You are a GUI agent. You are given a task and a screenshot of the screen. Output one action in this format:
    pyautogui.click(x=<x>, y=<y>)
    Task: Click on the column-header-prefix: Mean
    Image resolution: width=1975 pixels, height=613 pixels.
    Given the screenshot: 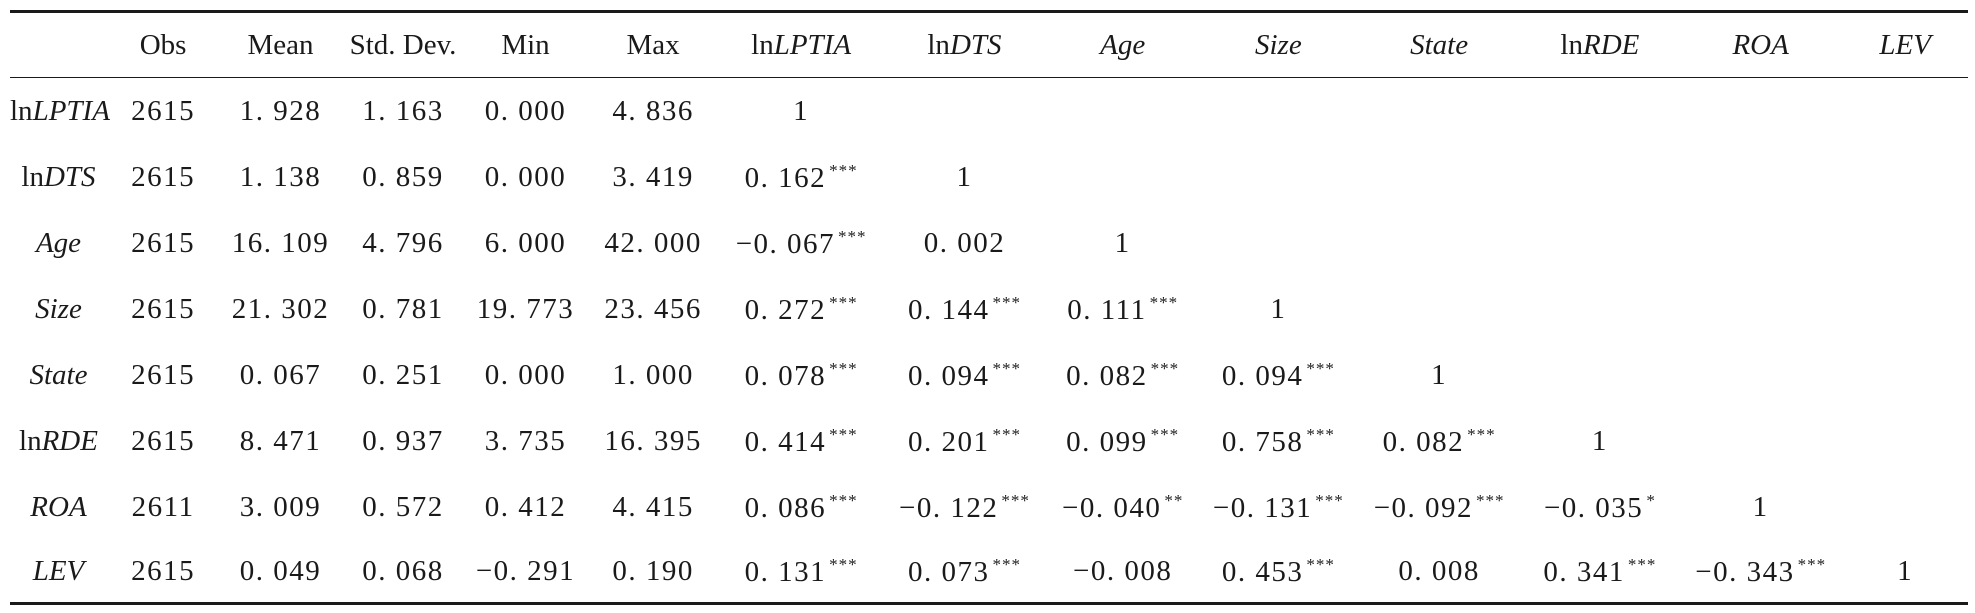 What is the action you would take?
    pyautogui.click(x=280, y=44)
    